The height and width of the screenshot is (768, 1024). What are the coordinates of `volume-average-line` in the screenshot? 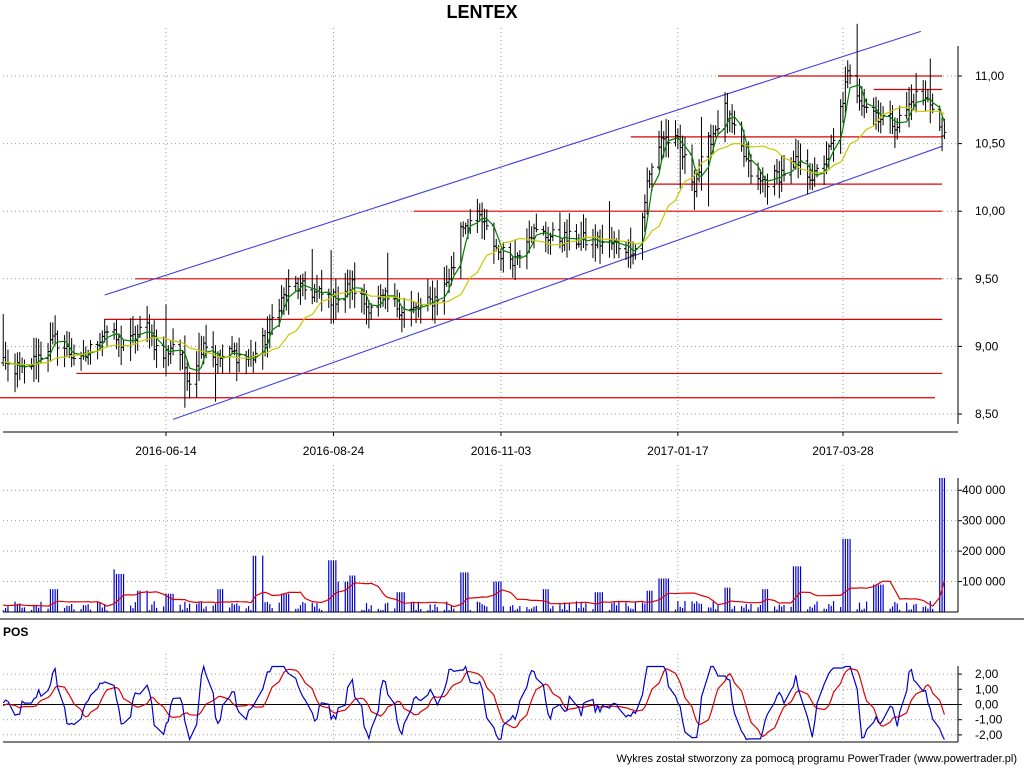 It's located at (474, 594).